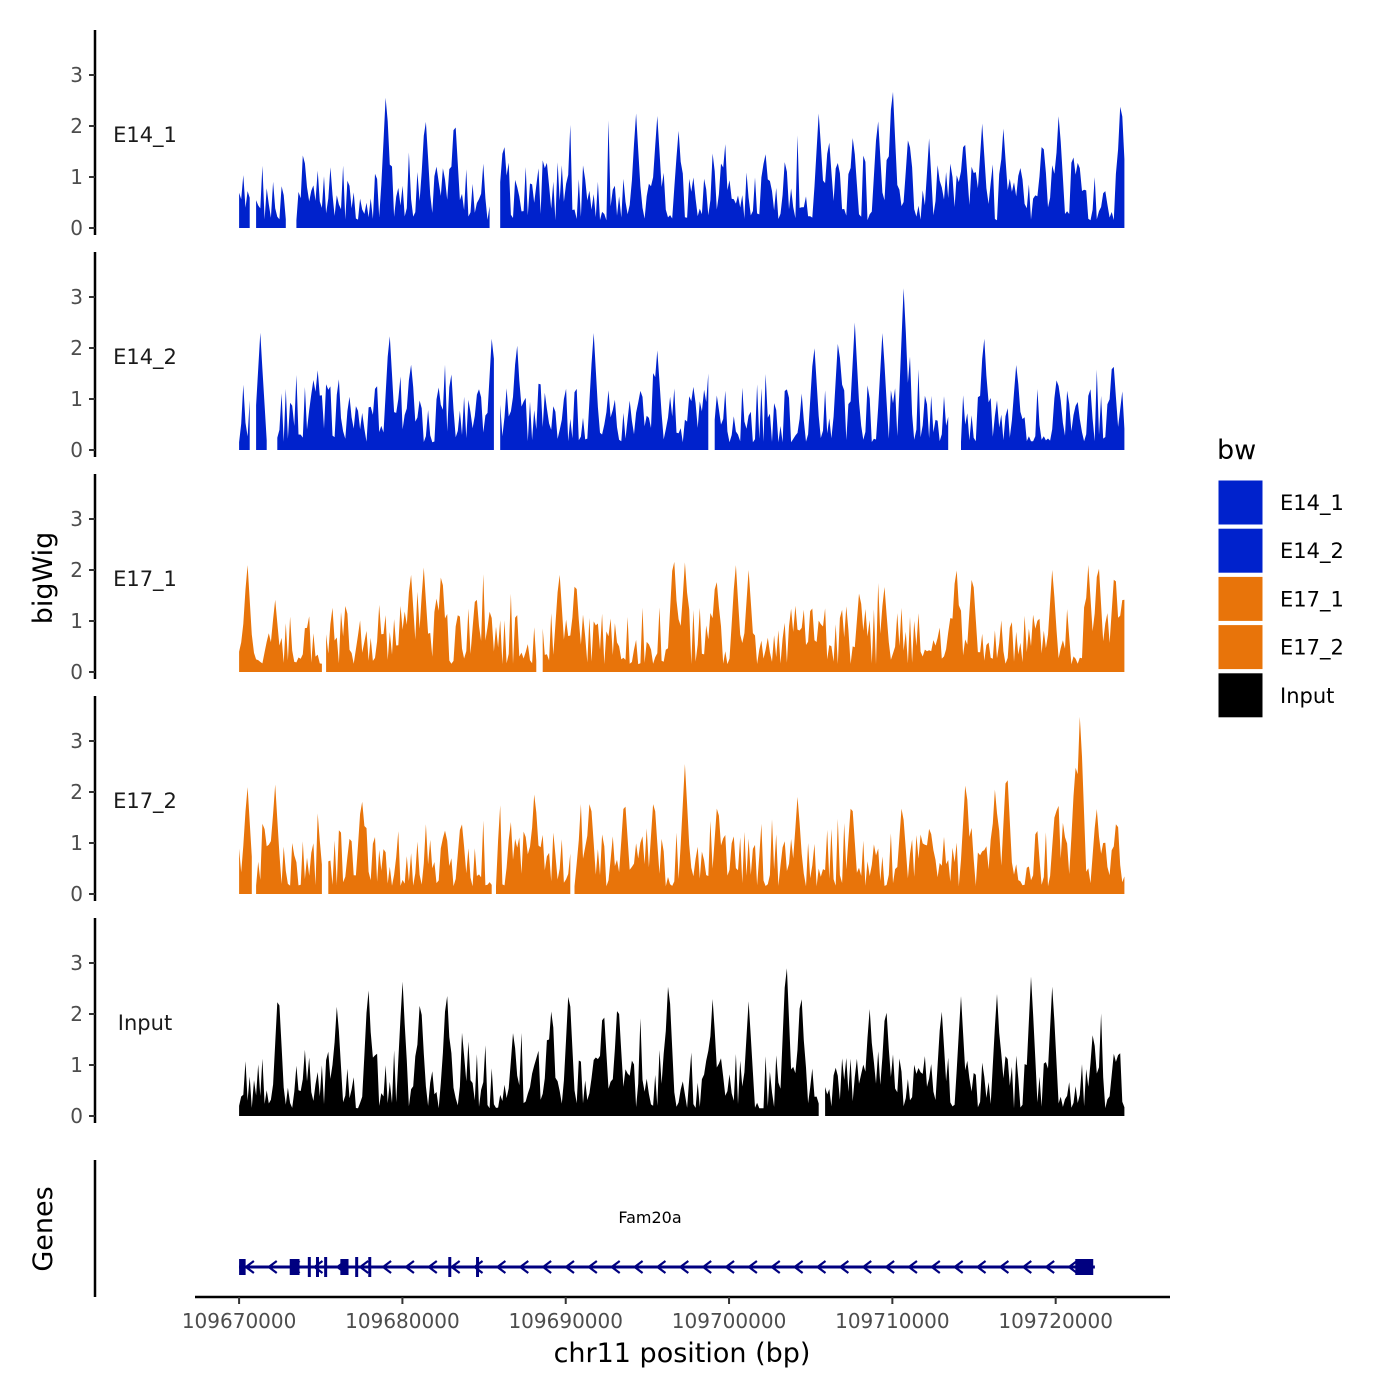 Image resolution: width=1400 pixels, height=1400 pixels. I want to click on y-axis-title: bigWig, so click(43, 578).